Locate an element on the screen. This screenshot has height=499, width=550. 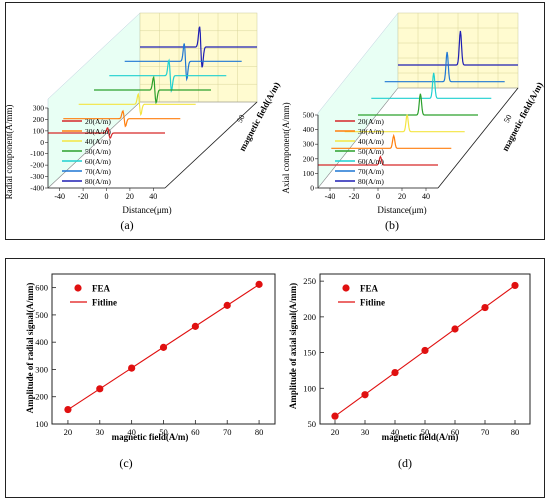
panel-b-ztick: 50 is located at coordinates (508, 118).